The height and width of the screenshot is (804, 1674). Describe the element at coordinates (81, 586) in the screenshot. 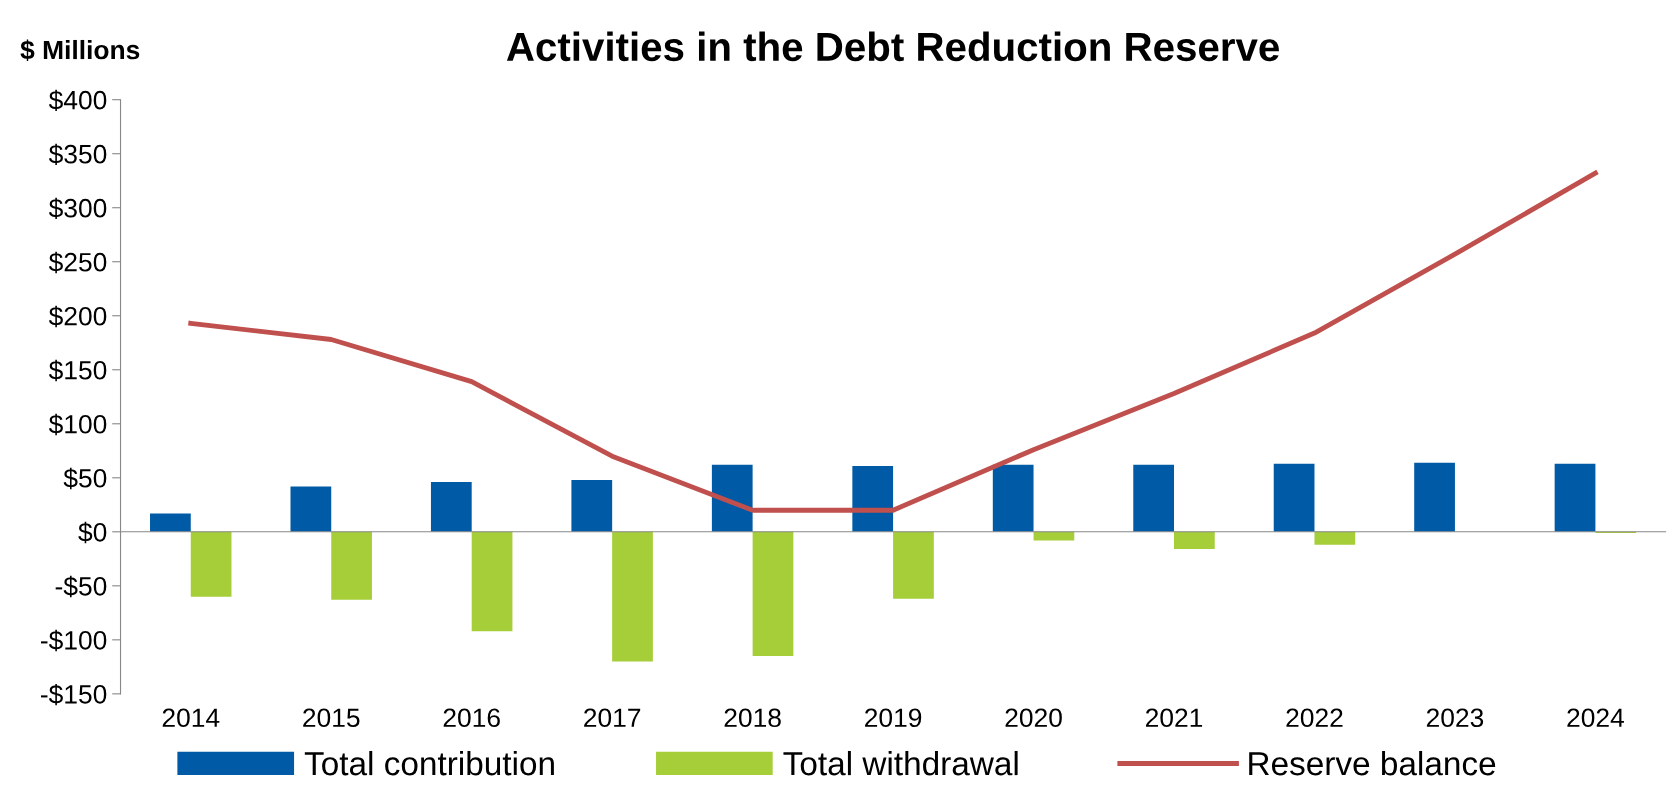

I see `y-tick-label: -$50` at that location.